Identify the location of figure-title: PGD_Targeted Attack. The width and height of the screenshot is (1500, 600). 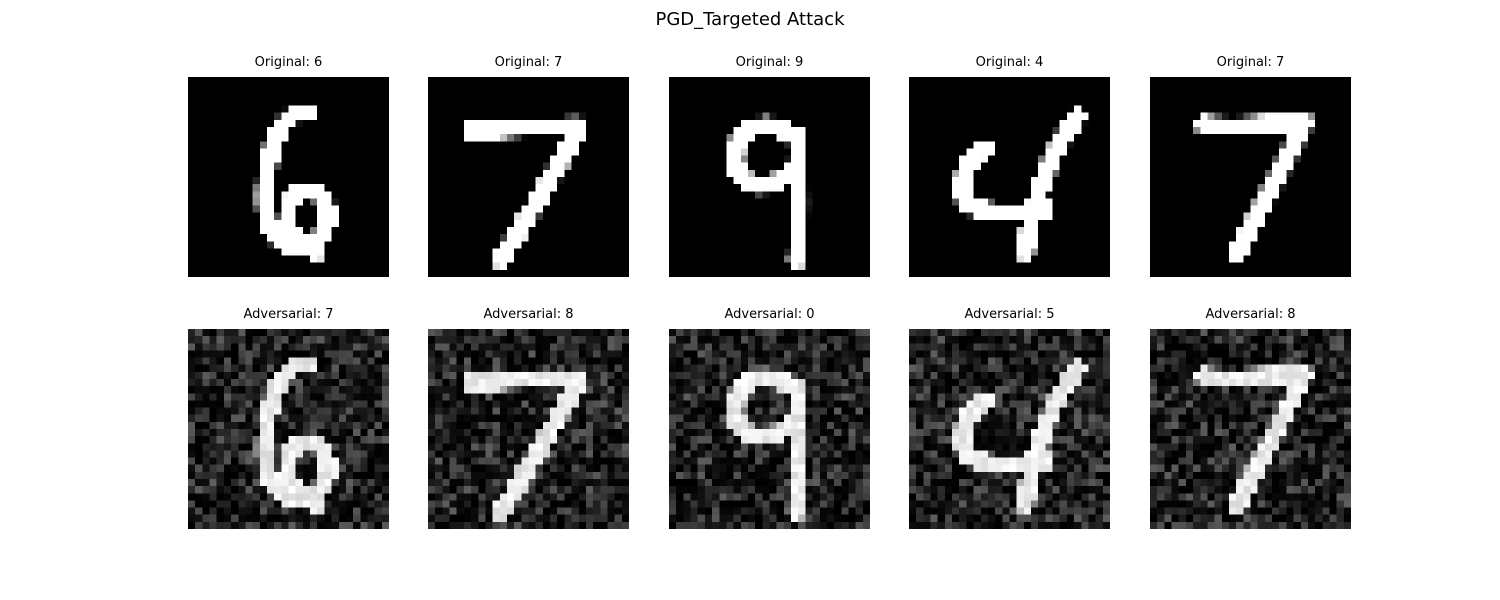
(750, 19).